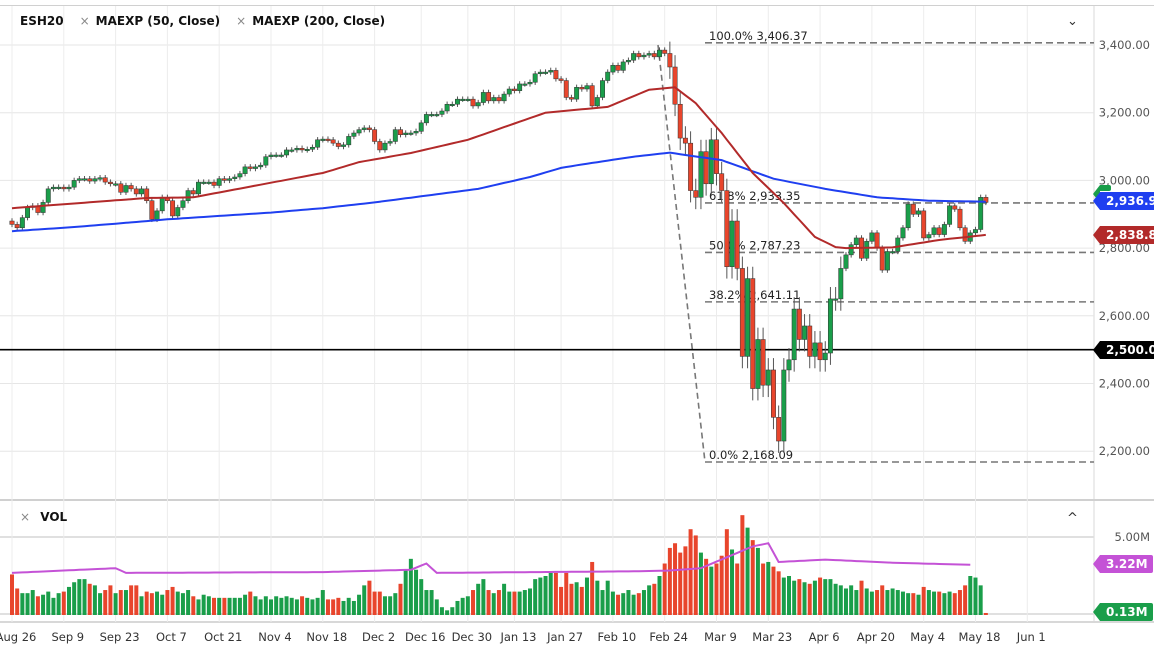 Image resolution: width=1154 pixels, height=659 pixels. What do you see at coordinates (564, 637) in the screenshot?
I see `x-tick-label: Jan 27` at bounding box center [564, 637].